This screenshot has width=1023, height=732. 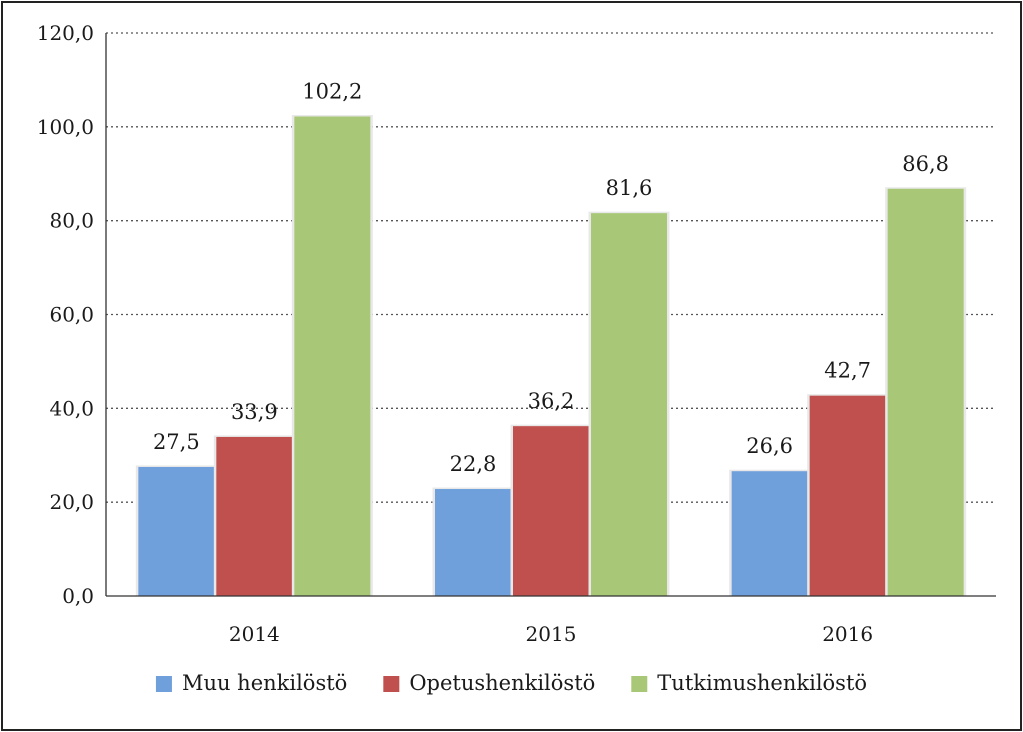 What do you see at coordinates (65, 127) in the screenshot?
I see `y-tick-label: 100,0` at bounding box center [65, 127].